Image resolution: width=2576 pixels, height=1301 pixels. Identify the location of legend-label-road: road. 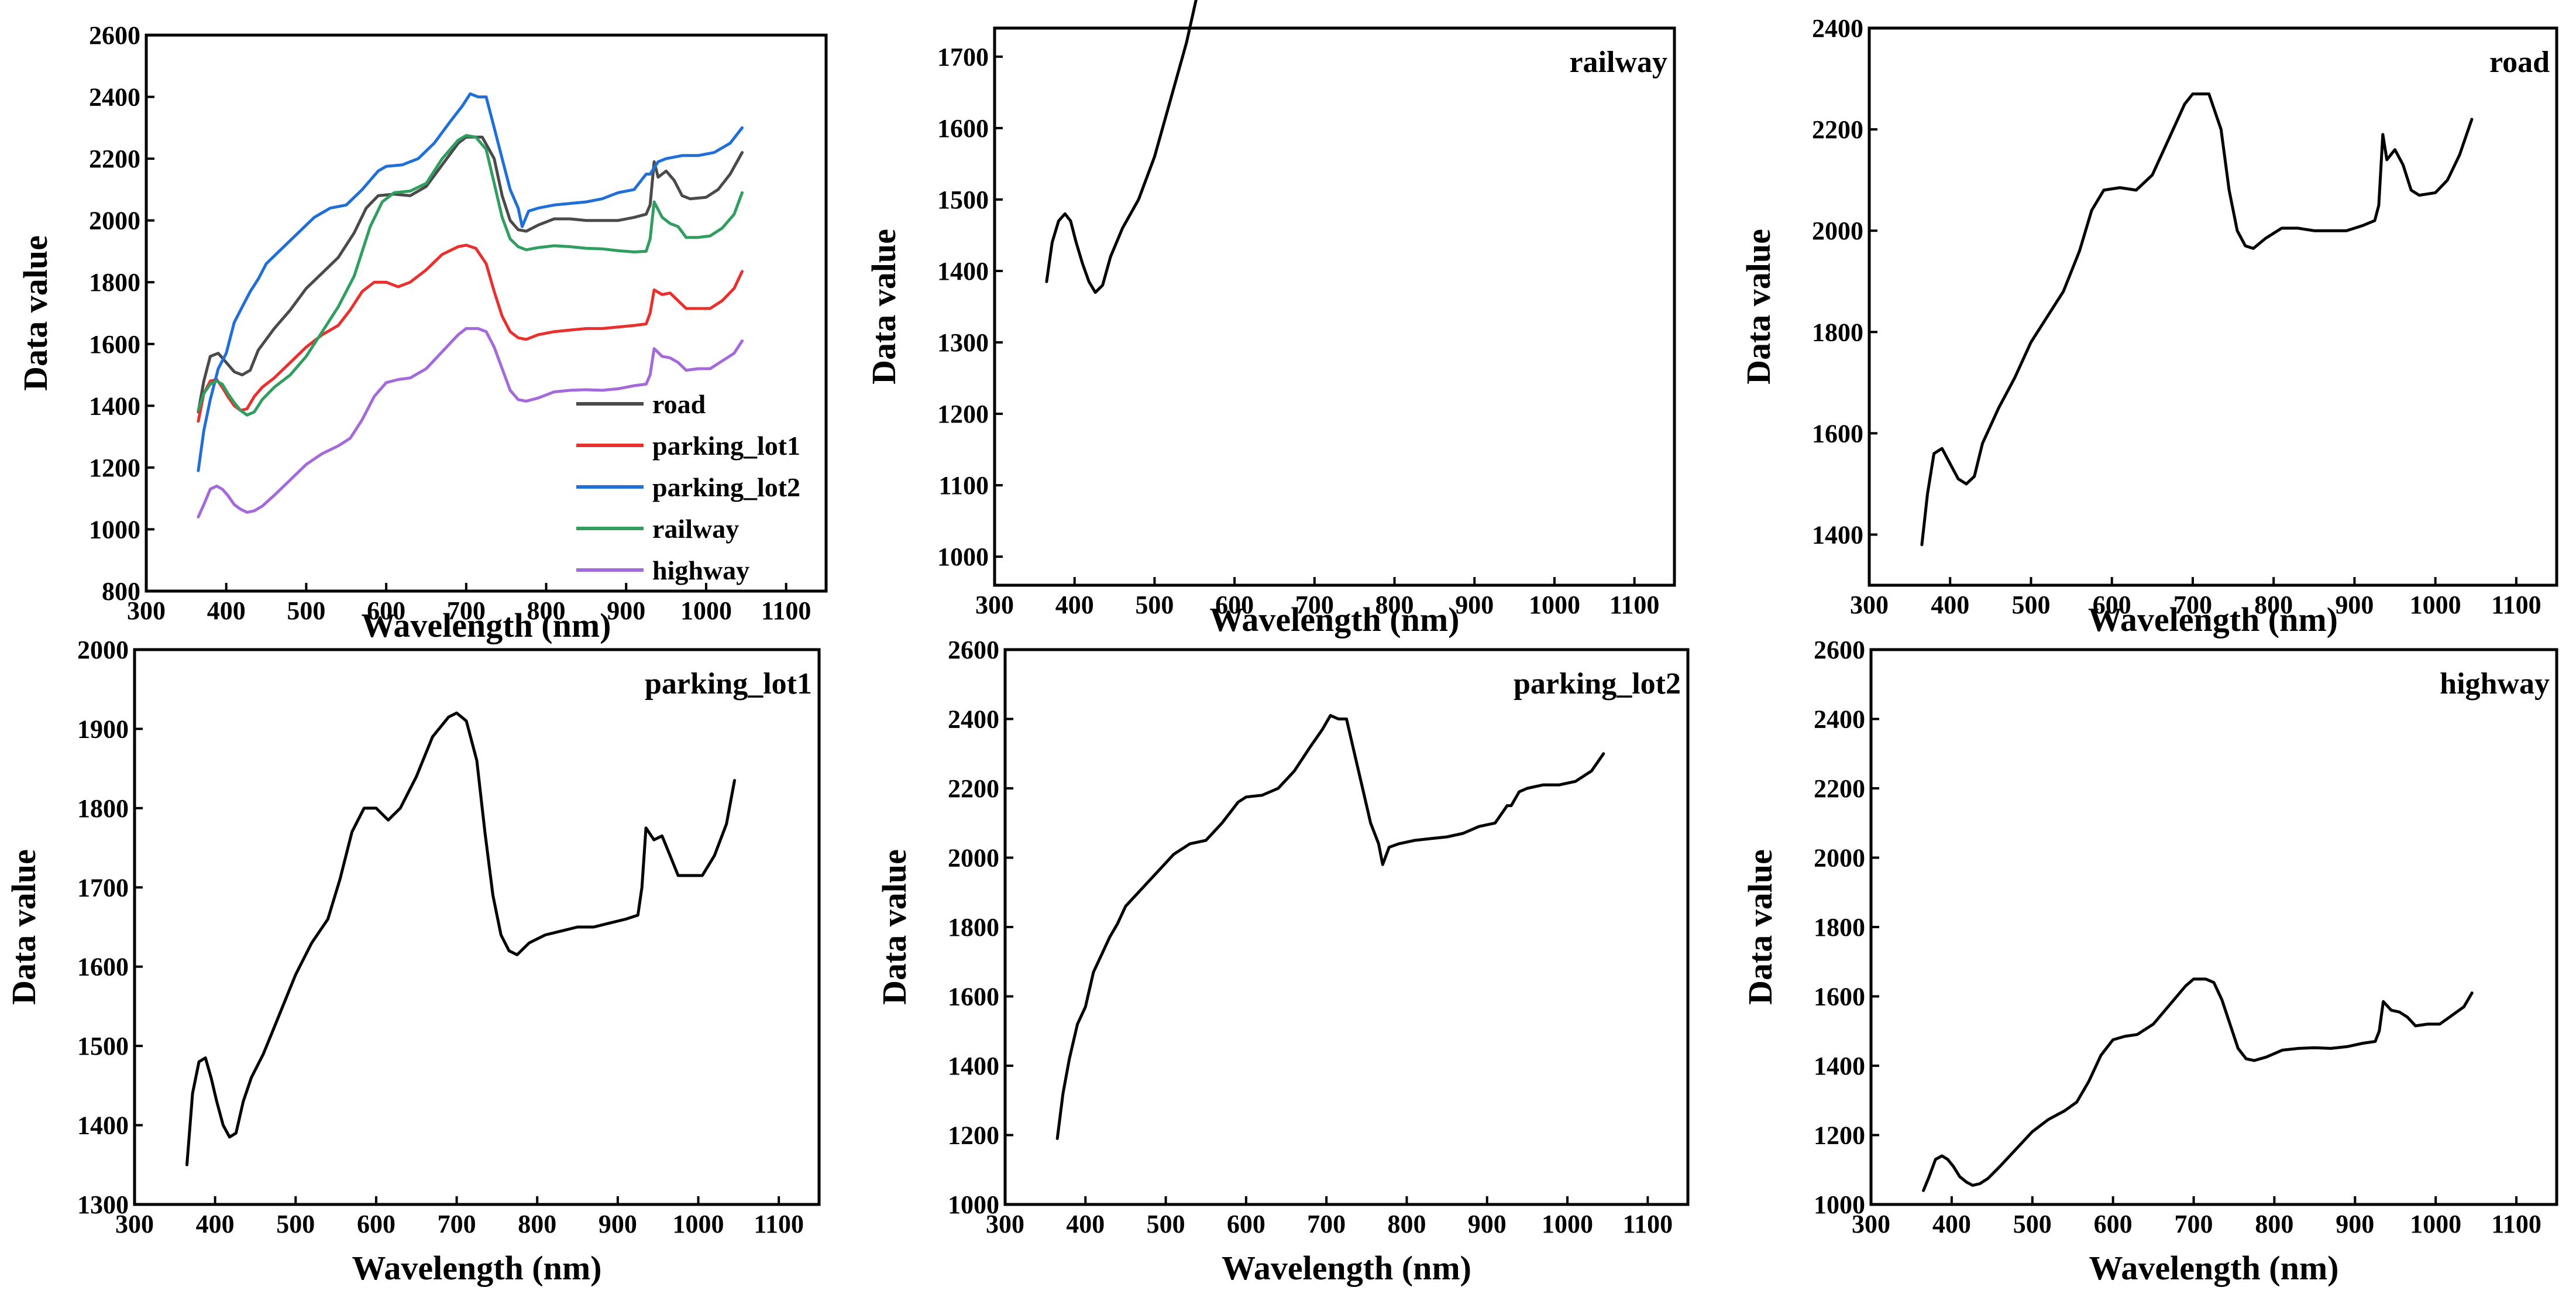
(679, 404).